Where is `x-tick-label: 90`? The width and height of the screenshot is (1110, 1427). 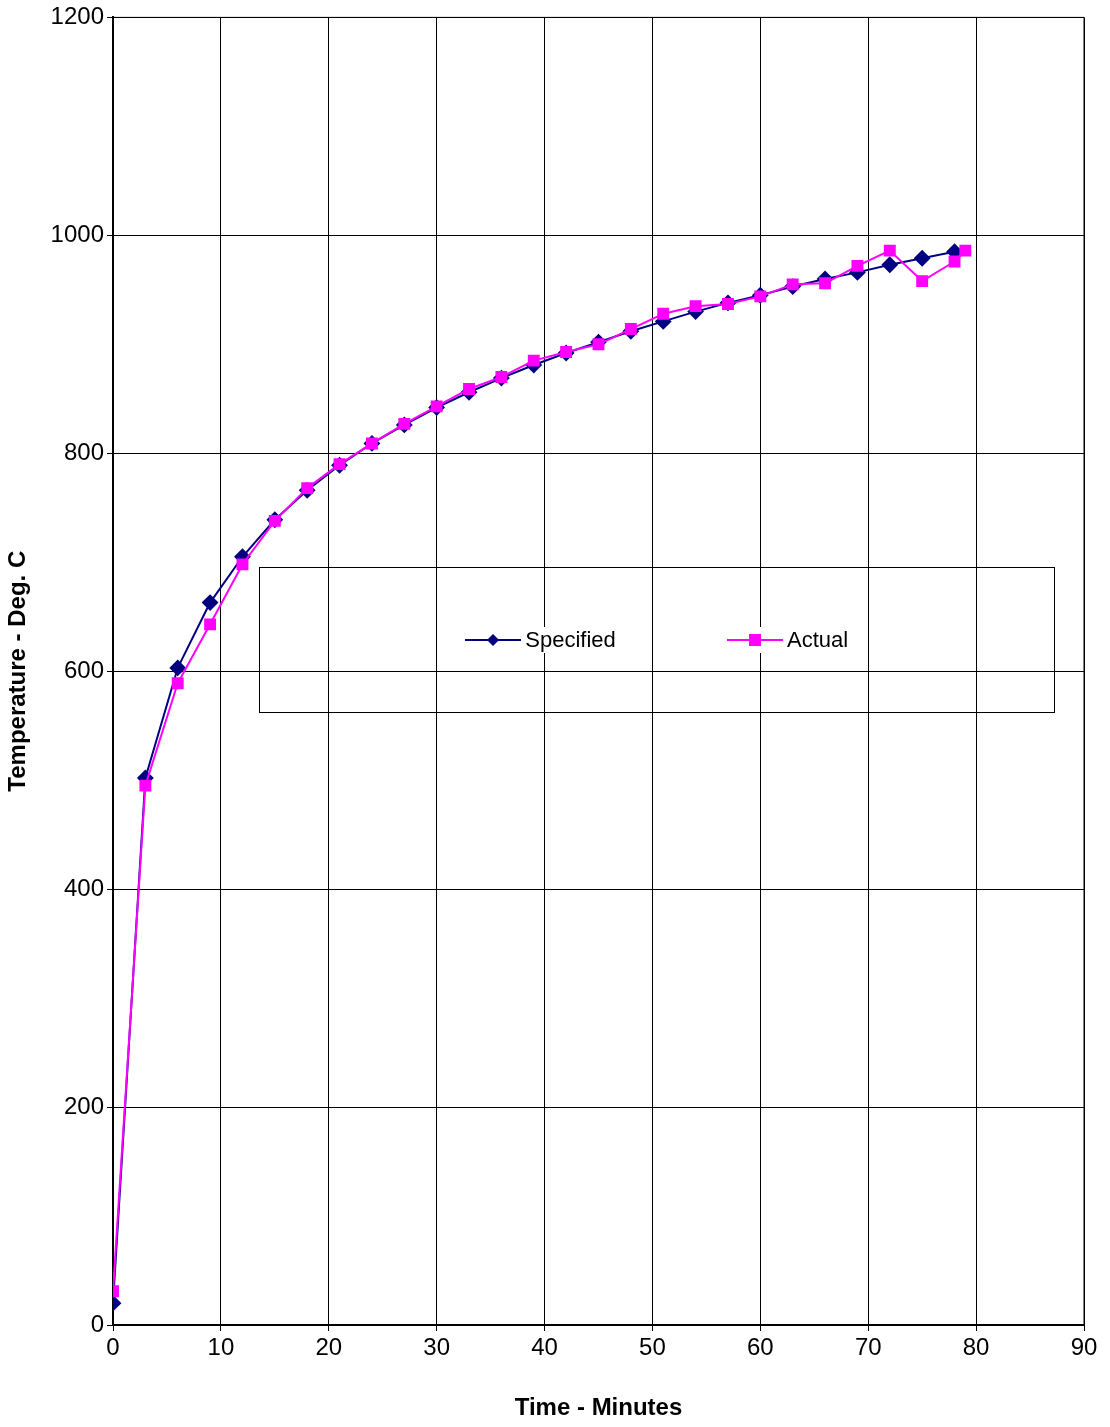
x-tick-label: 90 is located at coordinates (1084, 1347).